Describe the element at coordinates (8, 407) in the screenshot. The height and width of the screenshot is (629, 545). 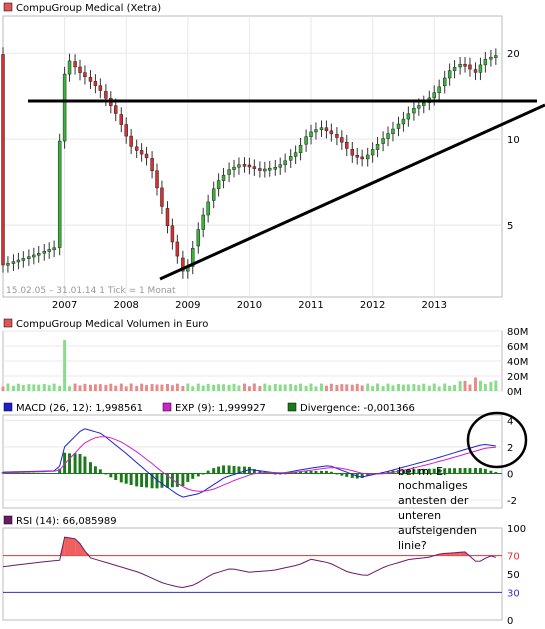
I see `macd-legend-swatch` at that location.